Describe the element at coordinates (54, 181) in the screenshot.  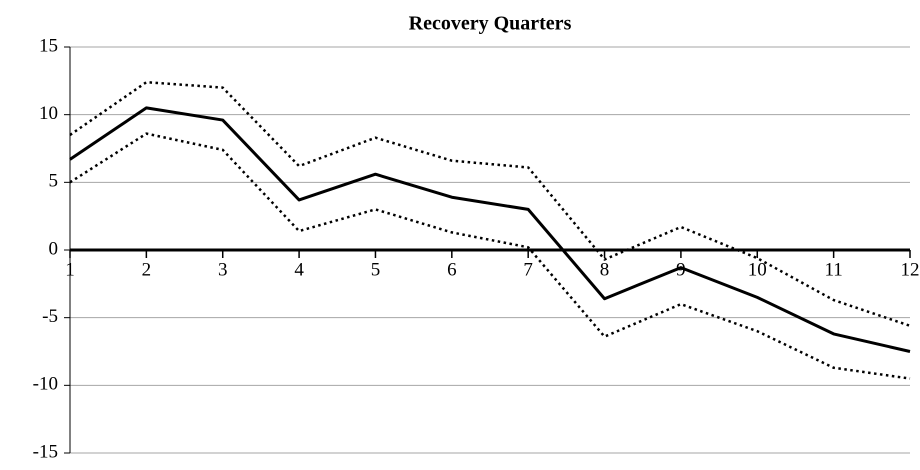
I see `y-tick-label: 5` at that location.